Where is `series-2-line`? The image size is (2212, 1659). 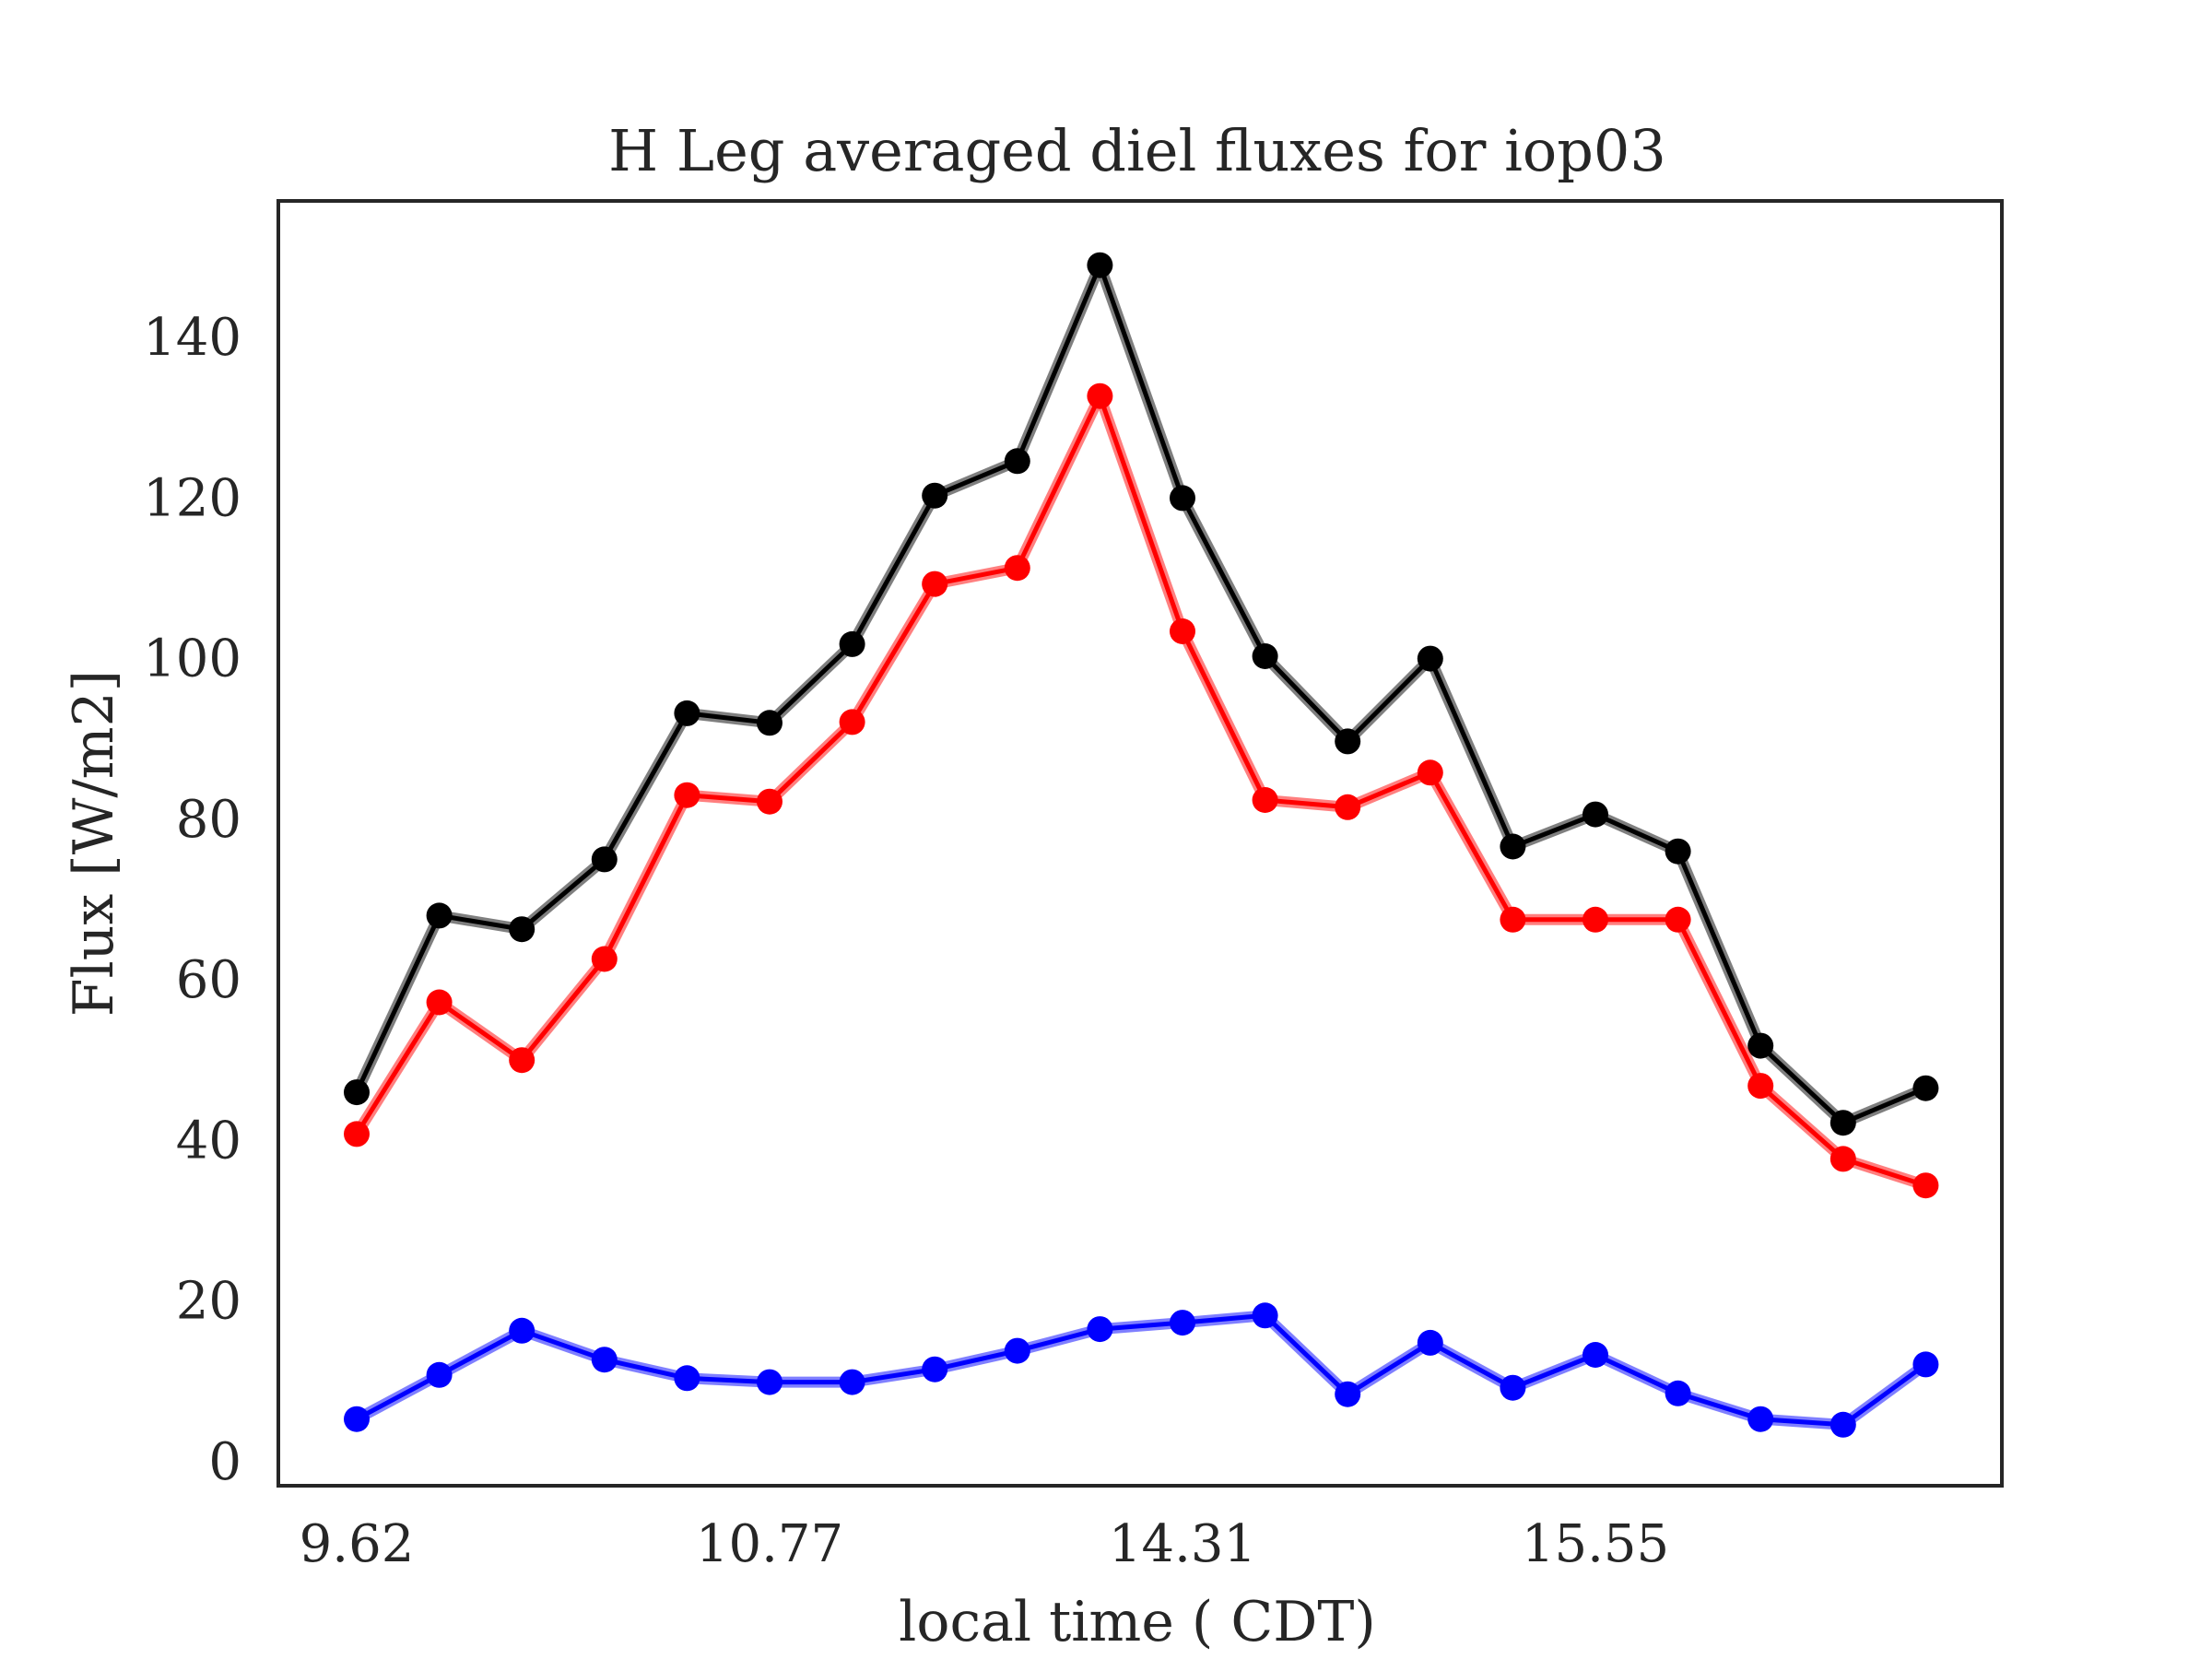 series-2-line is located at coordinates (1141, 1370).